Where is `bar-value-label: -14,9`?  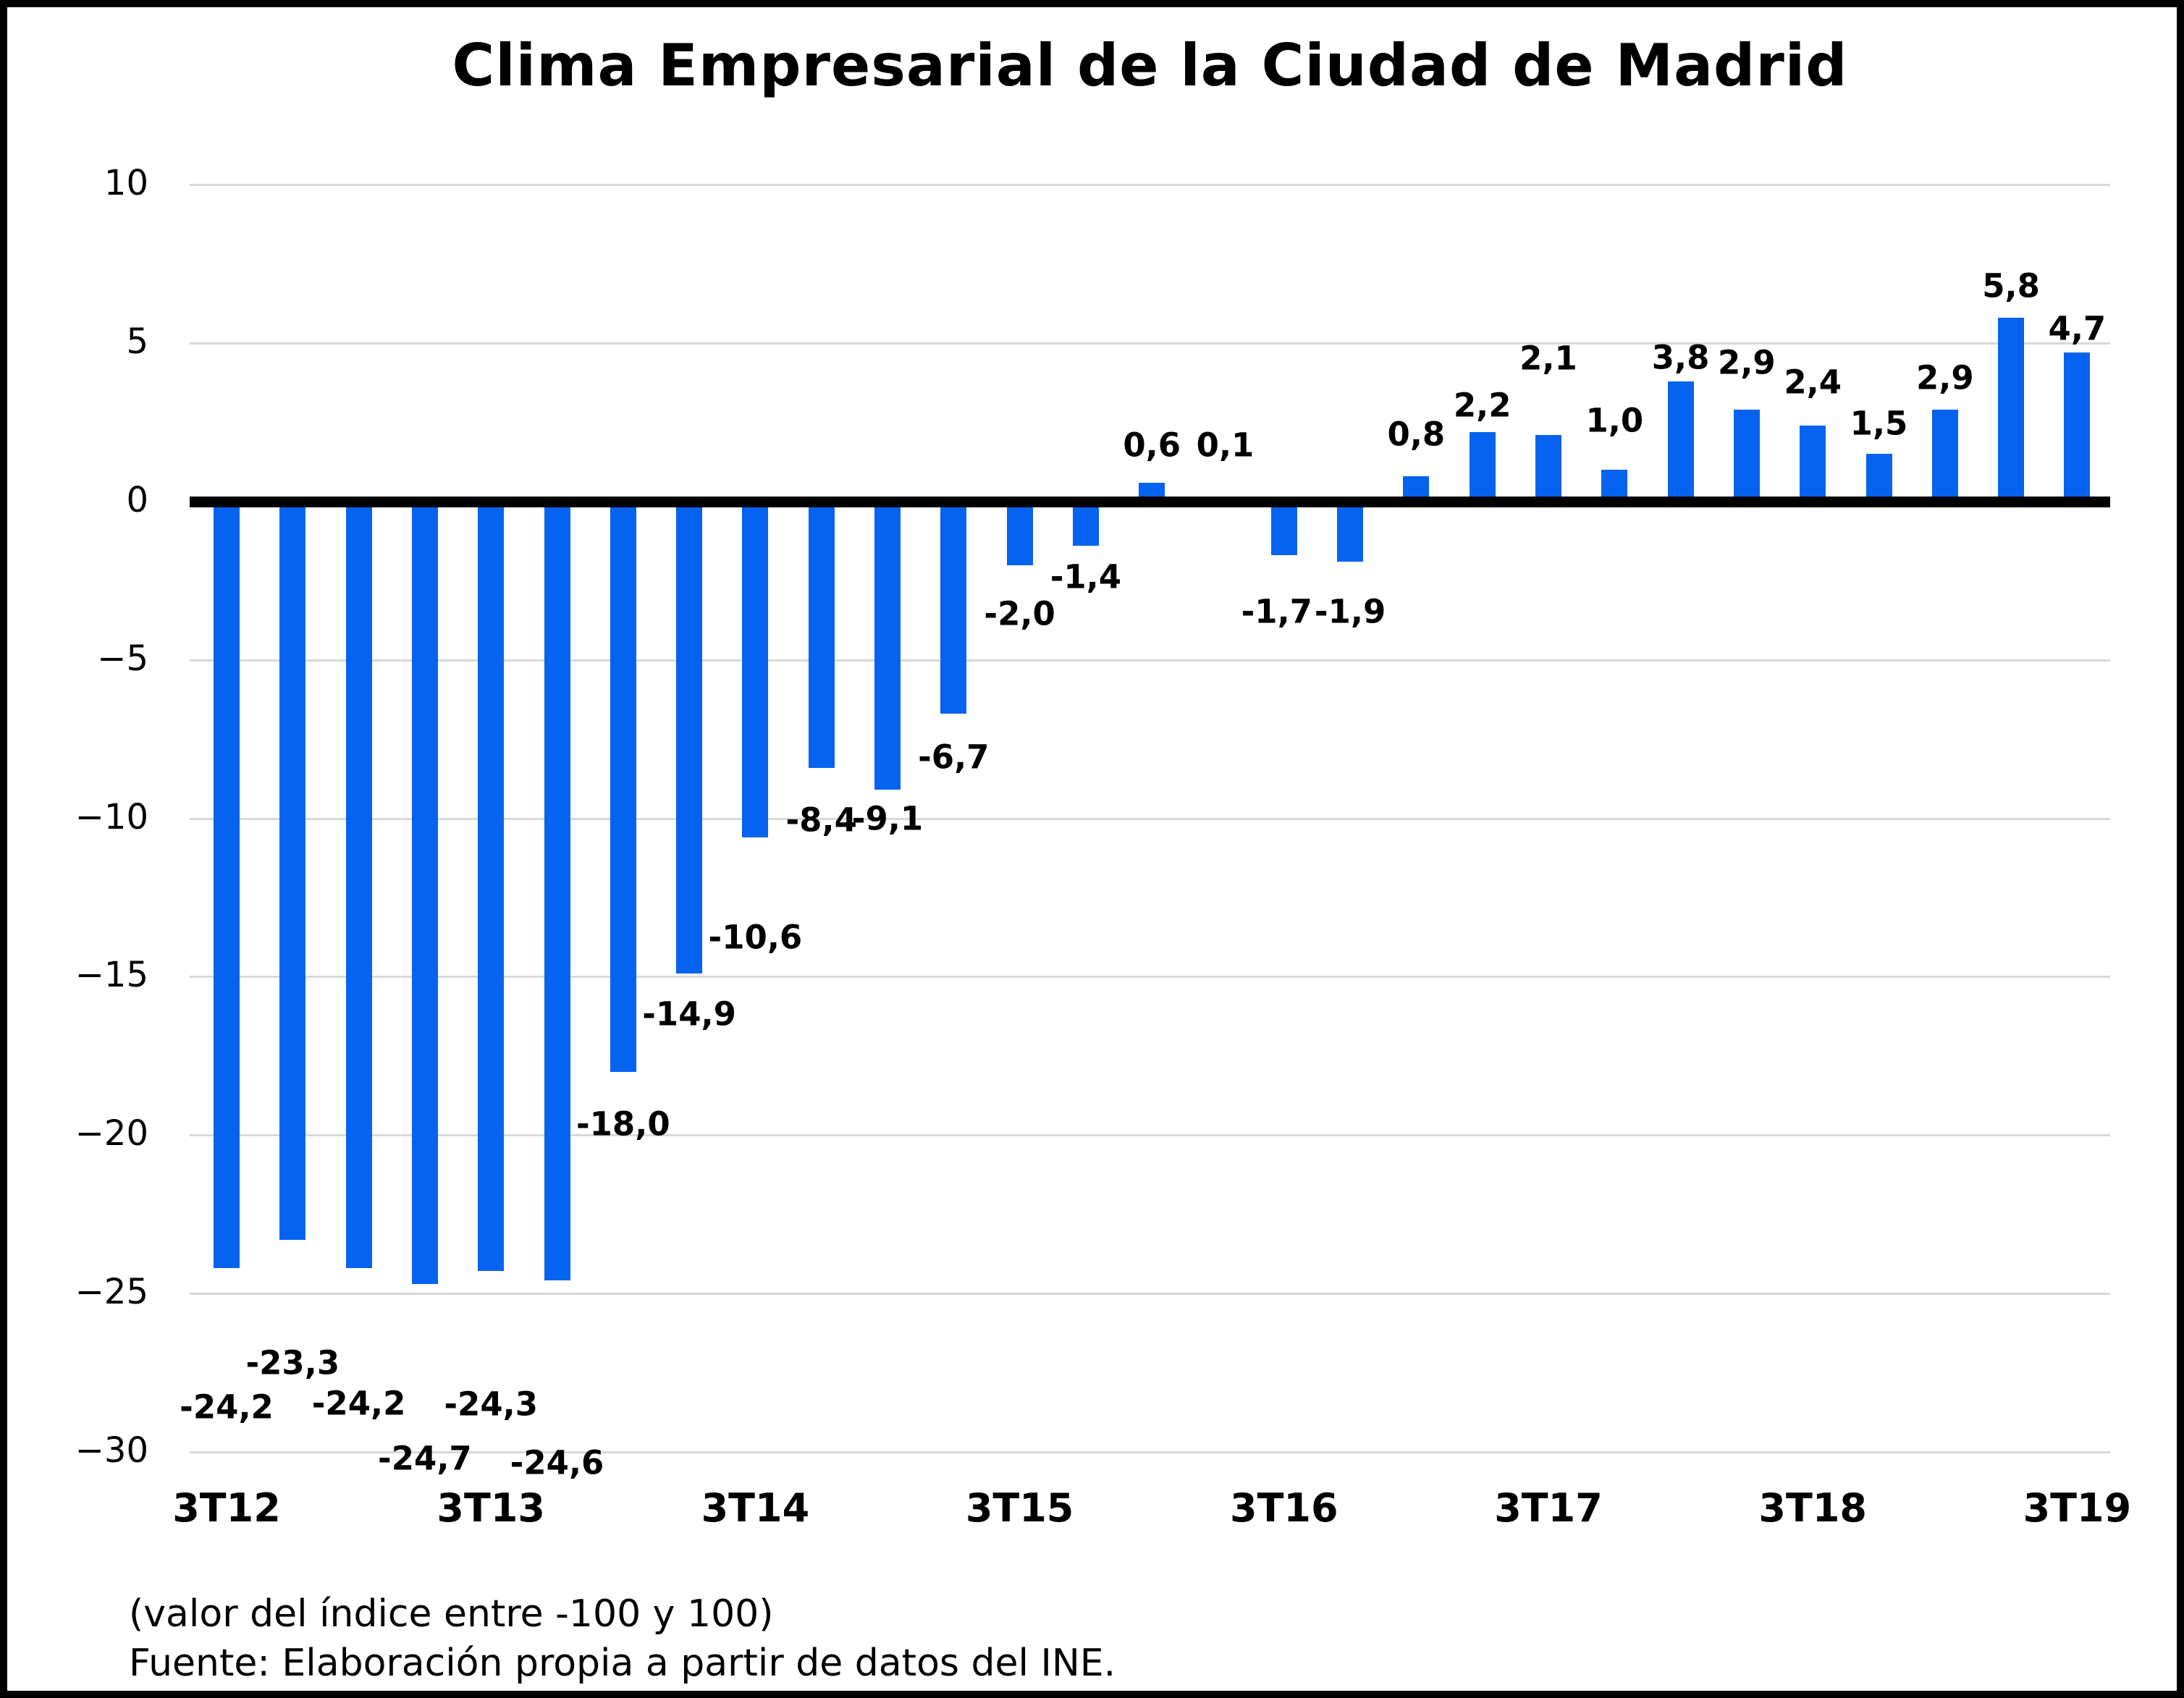
bar-value-label: -14,9 is located at coordinates (689, 1014).